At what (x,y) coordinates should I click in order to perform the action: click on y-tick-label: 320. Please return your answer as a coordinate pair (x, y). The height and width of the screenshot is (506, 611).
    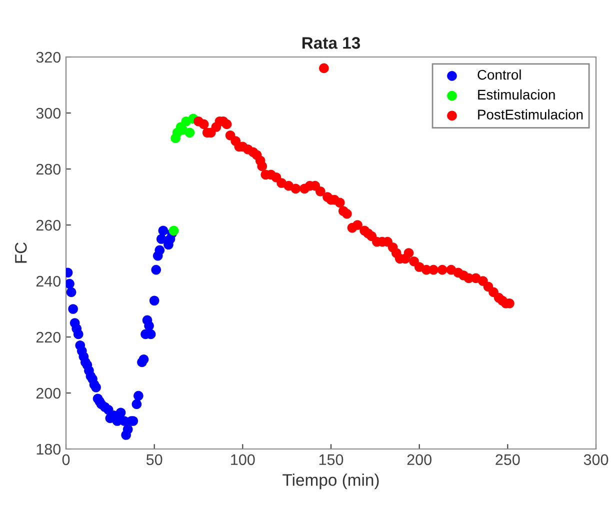
    Looking at the image, I should click on (48, 57).